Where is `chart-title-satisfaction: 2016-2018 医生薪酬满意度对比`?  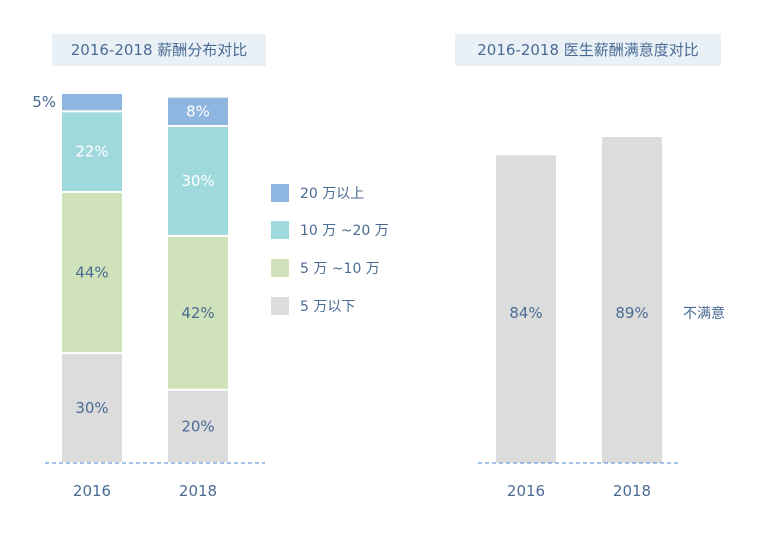
chart-title-satisfaction: 2016-2018 医生薪酬满意度对比 is located at coordinates (588, 50).